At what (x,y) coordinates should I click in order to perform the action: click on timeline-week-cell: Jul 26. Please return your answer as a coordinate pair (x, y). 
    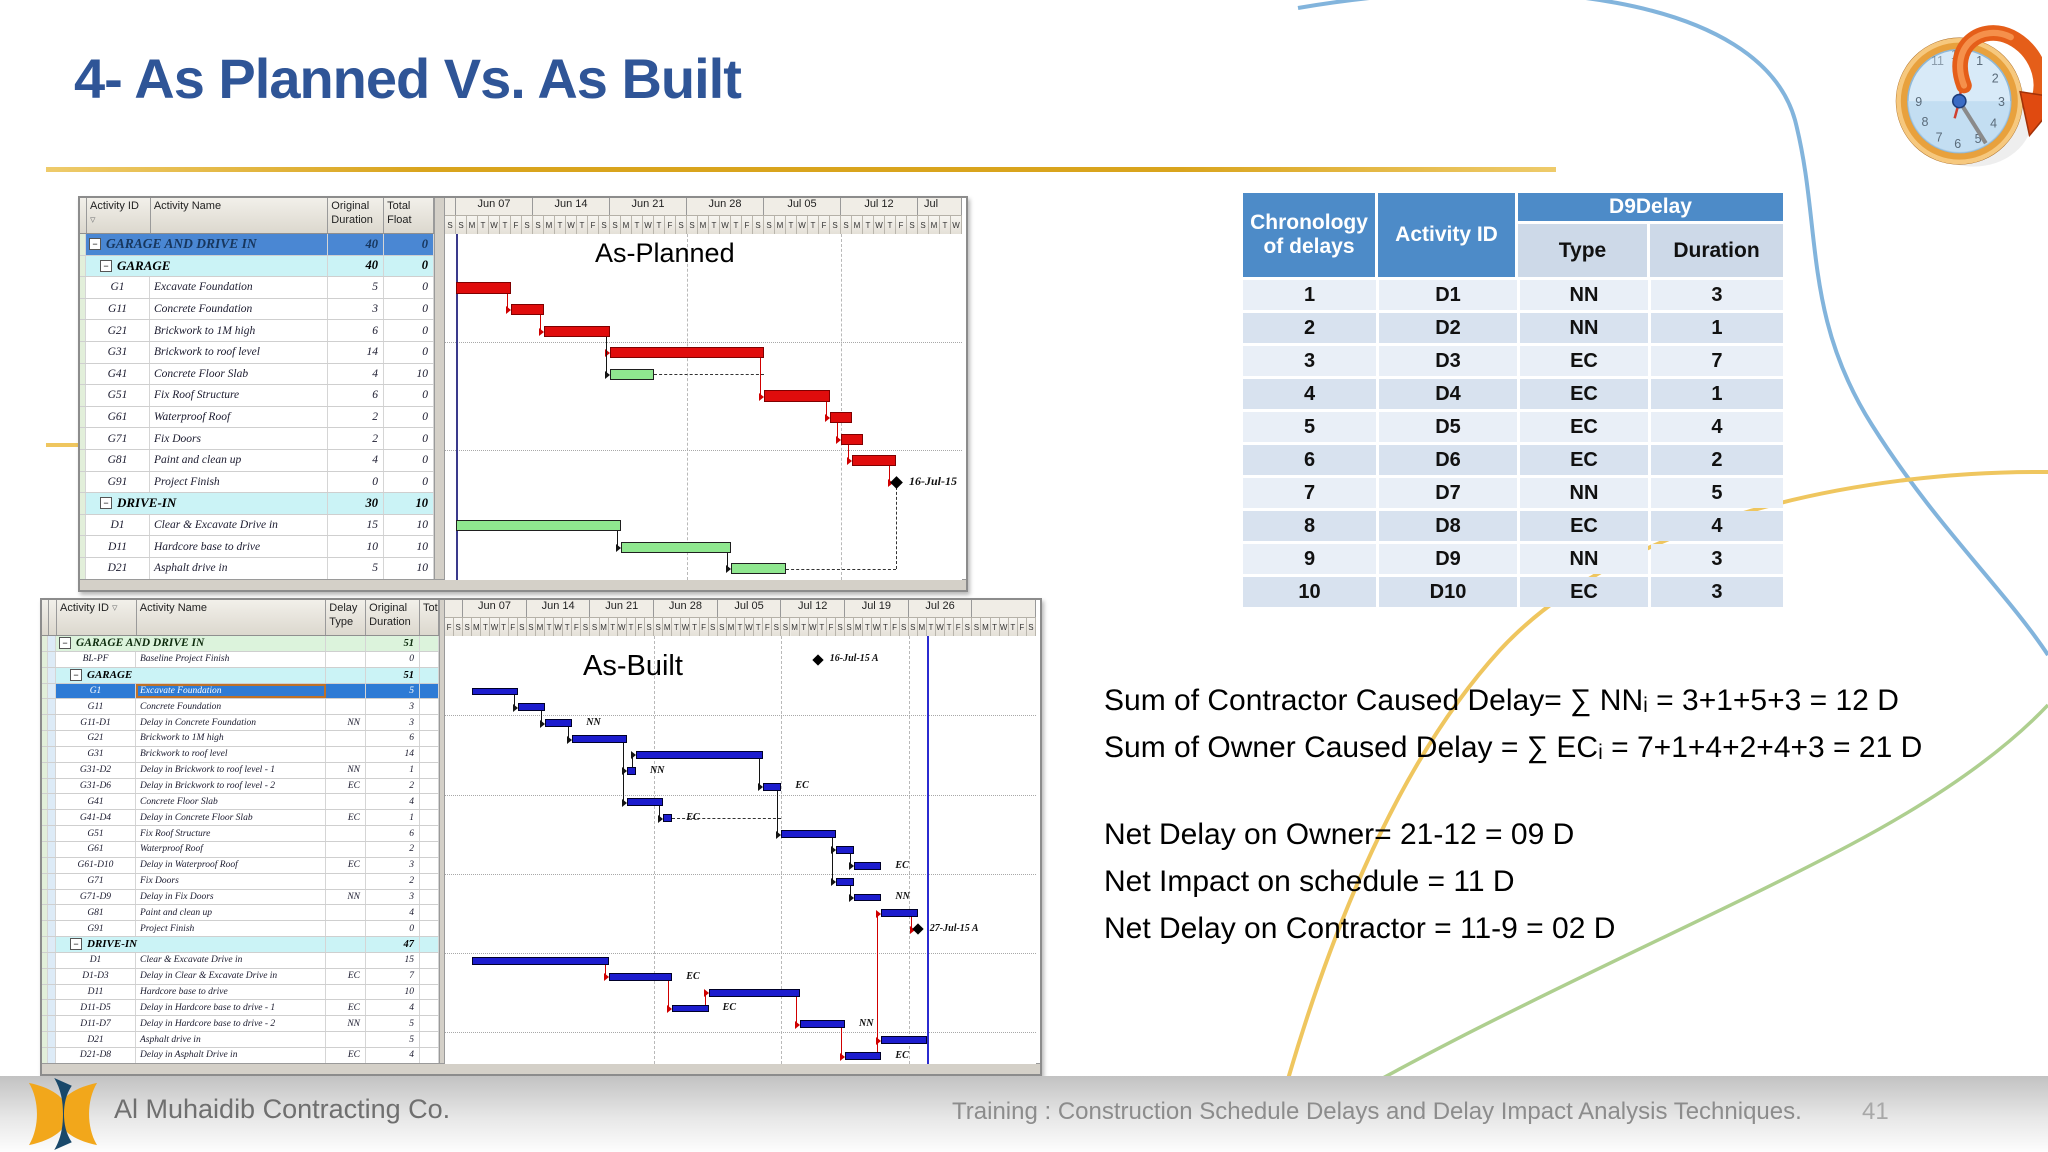
    Looking at the image, I should click on (941, 608).